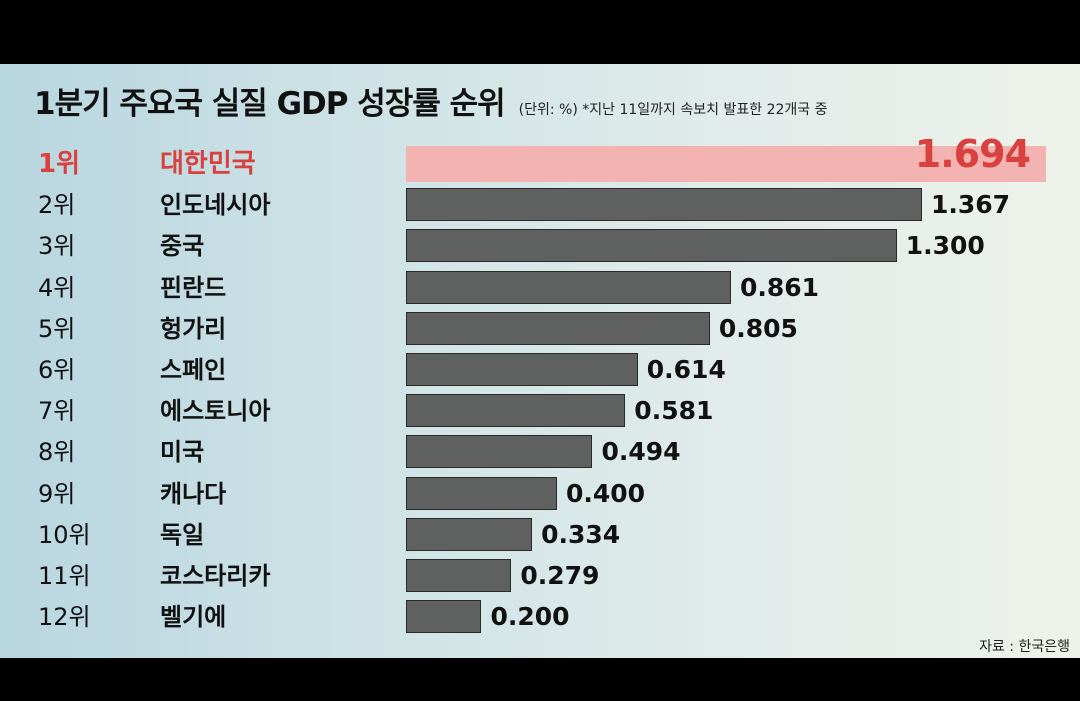 This screenshot has height=701, width=1080. I want to click on value-label: 0.400, so click(605, 493).